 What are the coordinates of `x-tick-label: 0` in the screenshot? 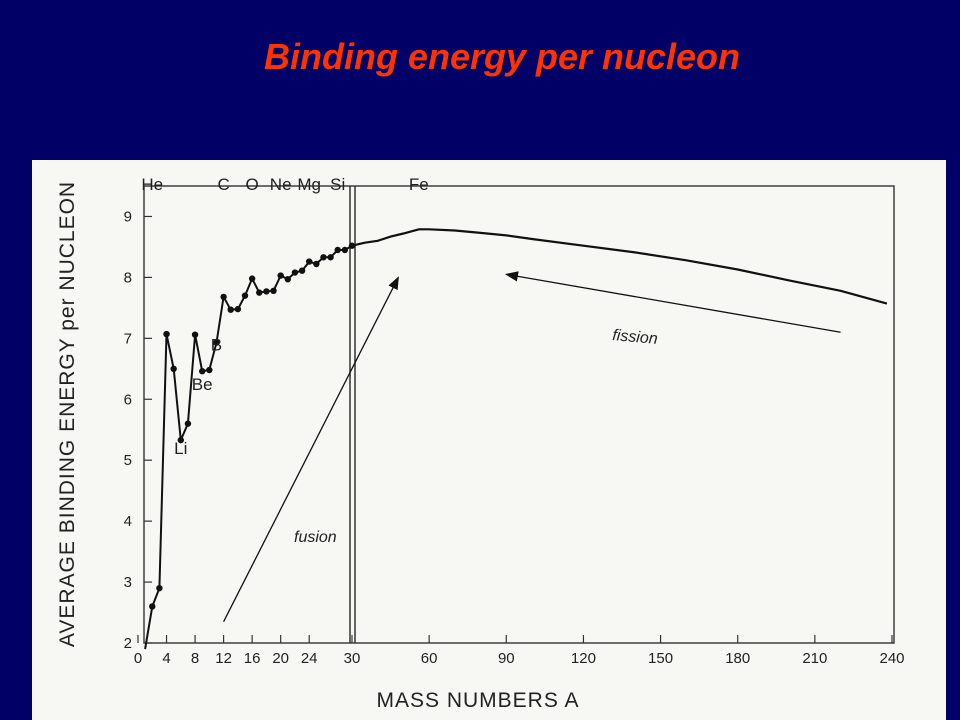 It's located at (138, 658).